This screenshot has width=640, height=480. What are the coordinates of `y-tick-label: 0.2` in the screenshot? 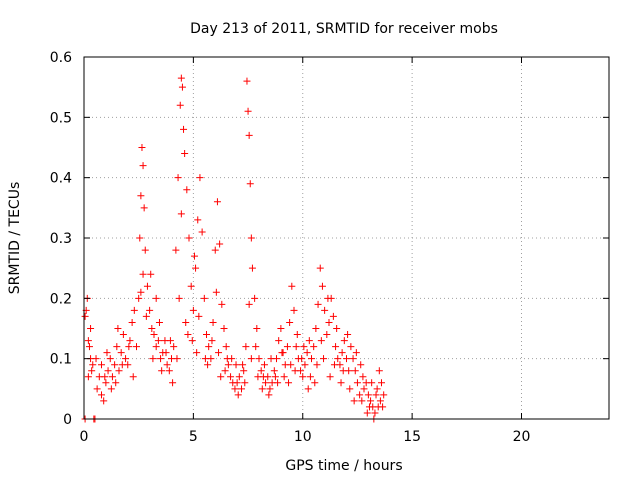 It's located at (61, 299).